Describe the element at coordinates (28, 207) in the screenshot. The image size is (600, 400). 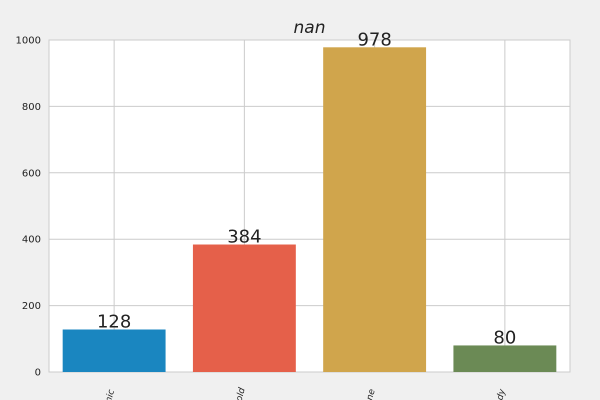
I see `y-axis-ticks: 0 200 400 600 800 1000` at that location.